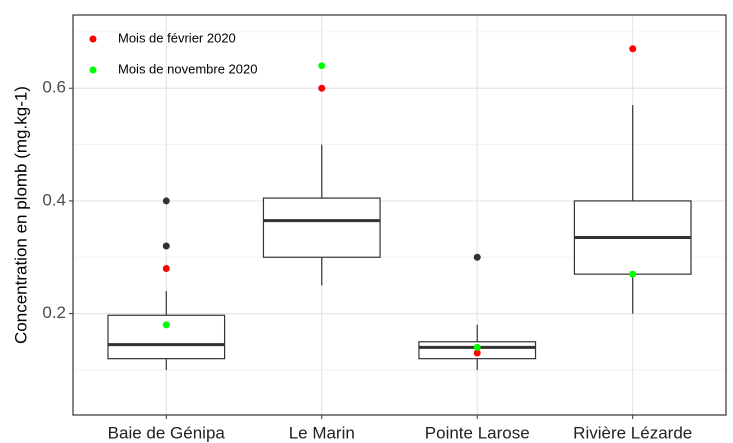  I want to click on y-tick-label: 0.2, so click(54, 312).